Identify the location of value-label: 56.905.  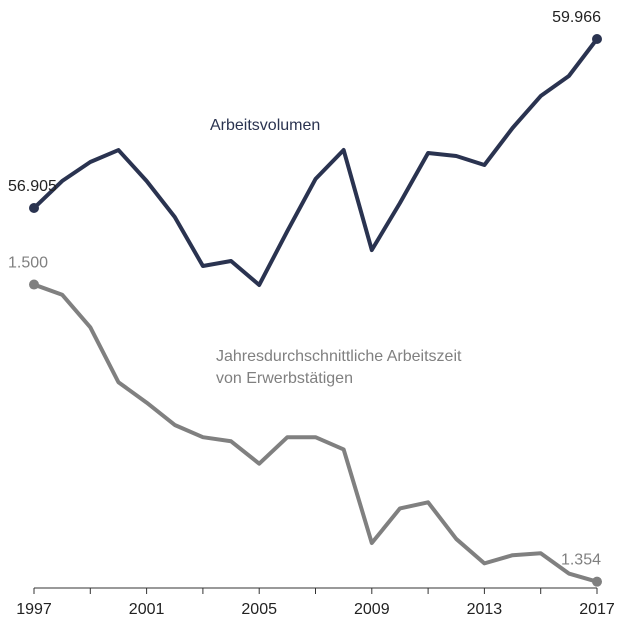
(32, 186).